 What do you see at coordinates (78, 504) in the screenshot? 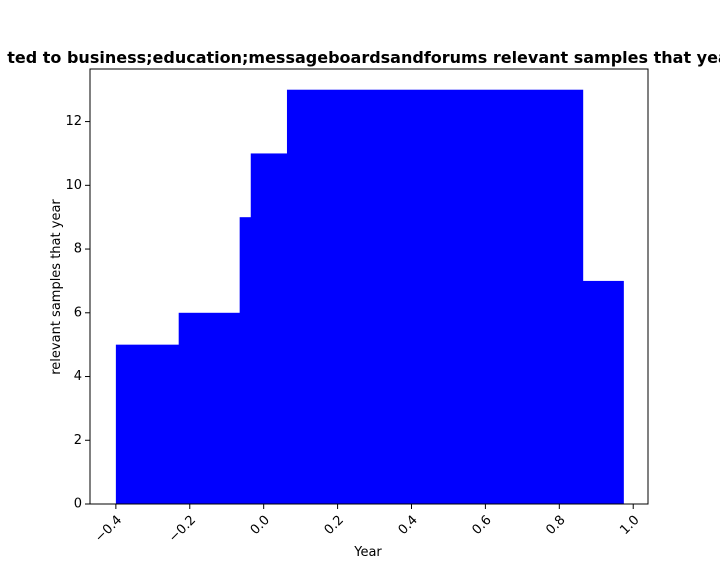
I see `y-tick-label: 0` at bounding box center [78, 504].